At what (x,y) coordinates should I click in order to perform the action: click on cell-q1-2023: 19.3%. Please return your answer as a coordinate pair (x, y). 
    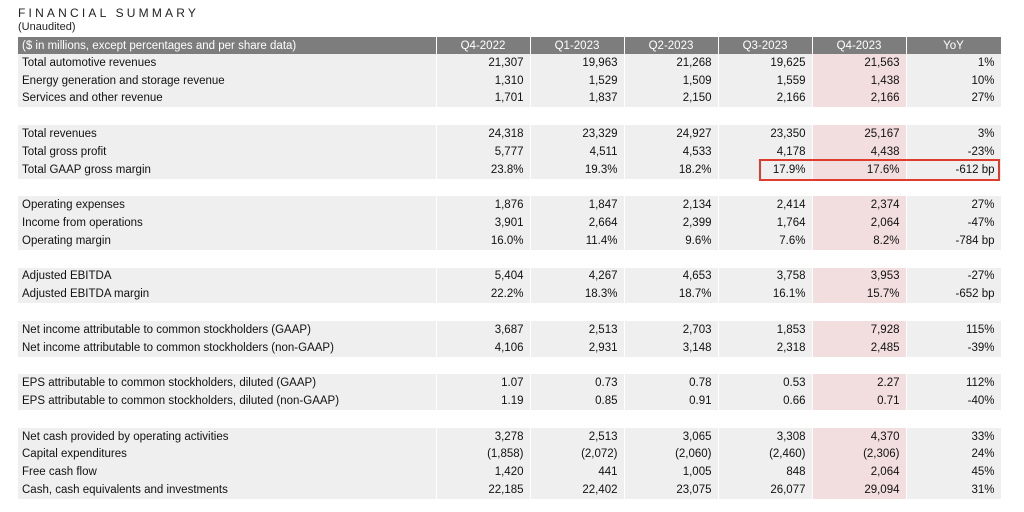
    Looking at the image, I should click on (577, 169).